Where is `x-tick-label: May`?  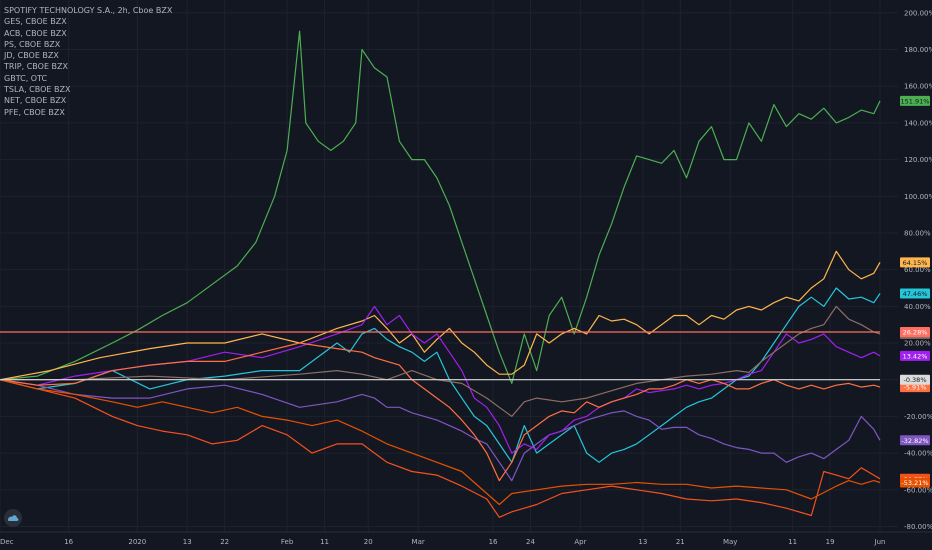
x-tick-label: May is located at coordinates (730, 542).